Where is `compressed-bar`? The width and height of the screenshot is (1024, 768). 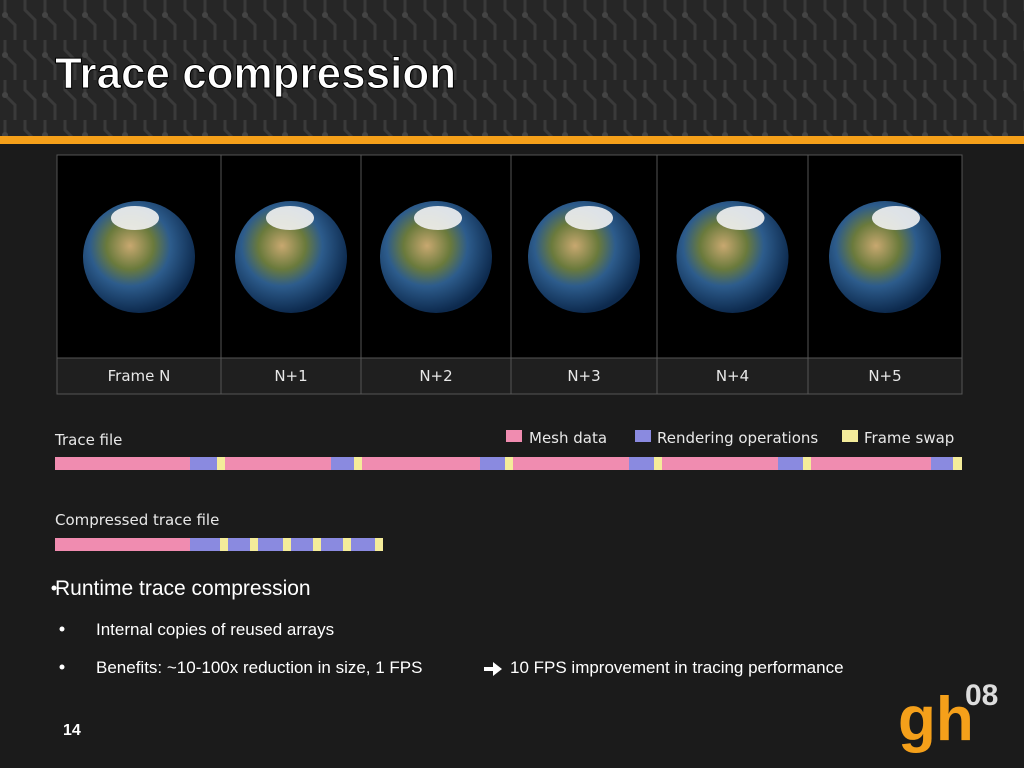
compressed-bar is located at coordinates (219, 544).